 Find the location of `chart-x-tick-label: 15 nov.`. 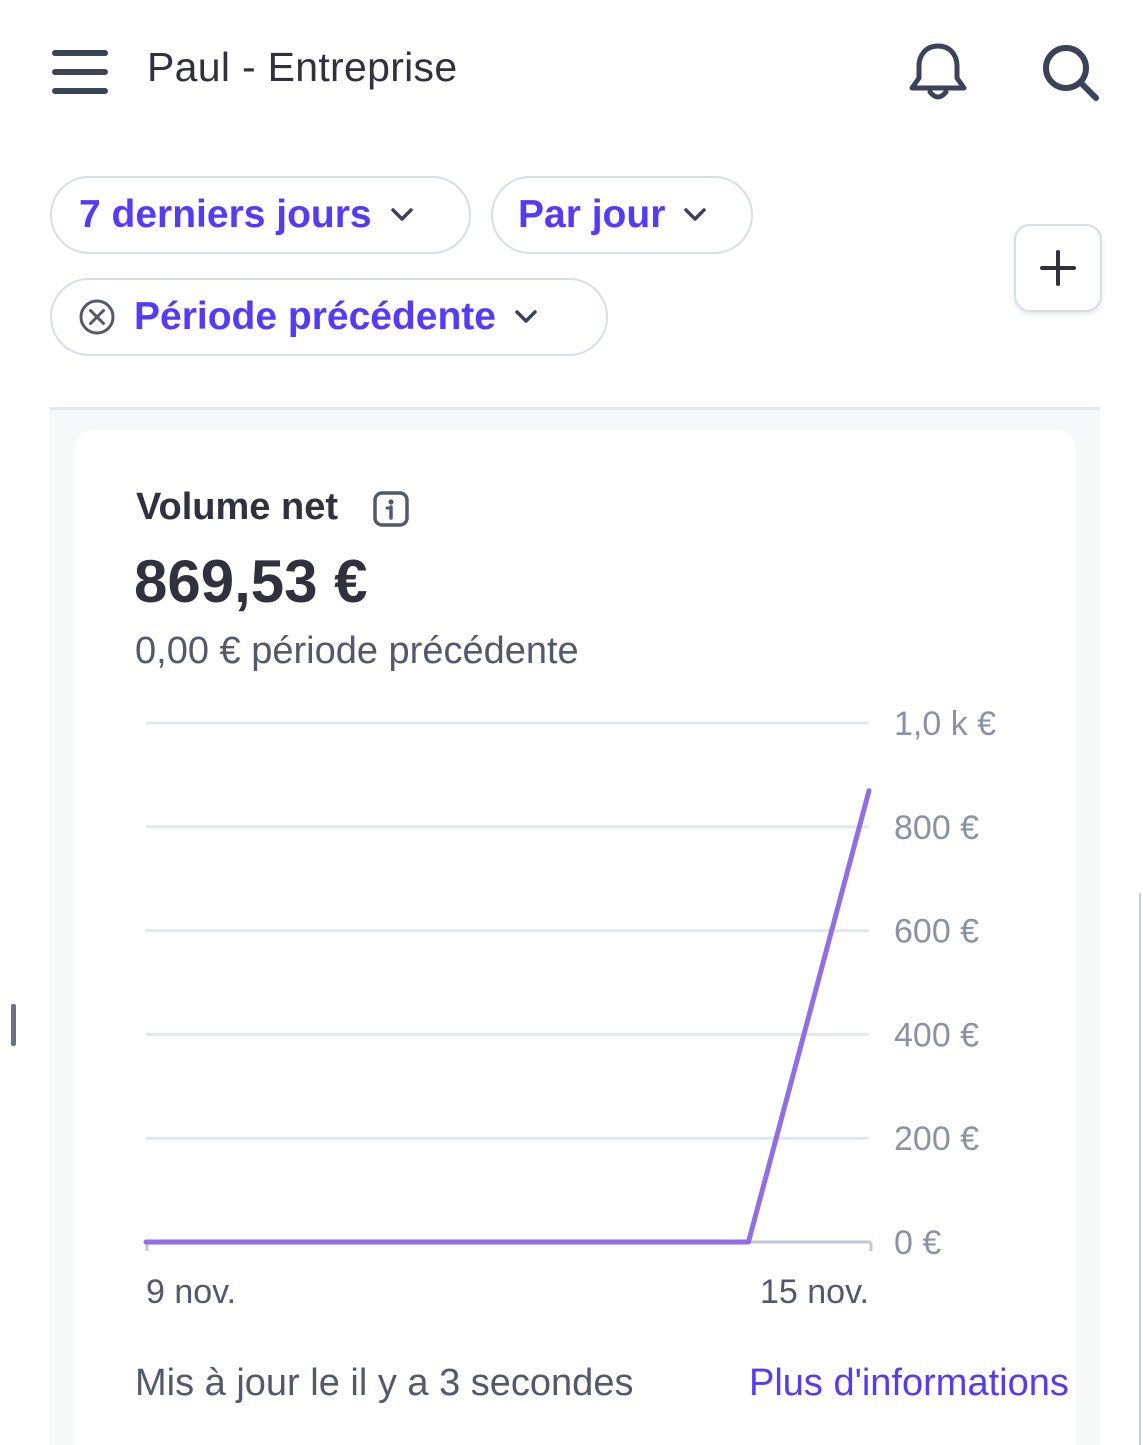

chart-x-tick-label: 15 nov. is located at coordinates (814, 1292).